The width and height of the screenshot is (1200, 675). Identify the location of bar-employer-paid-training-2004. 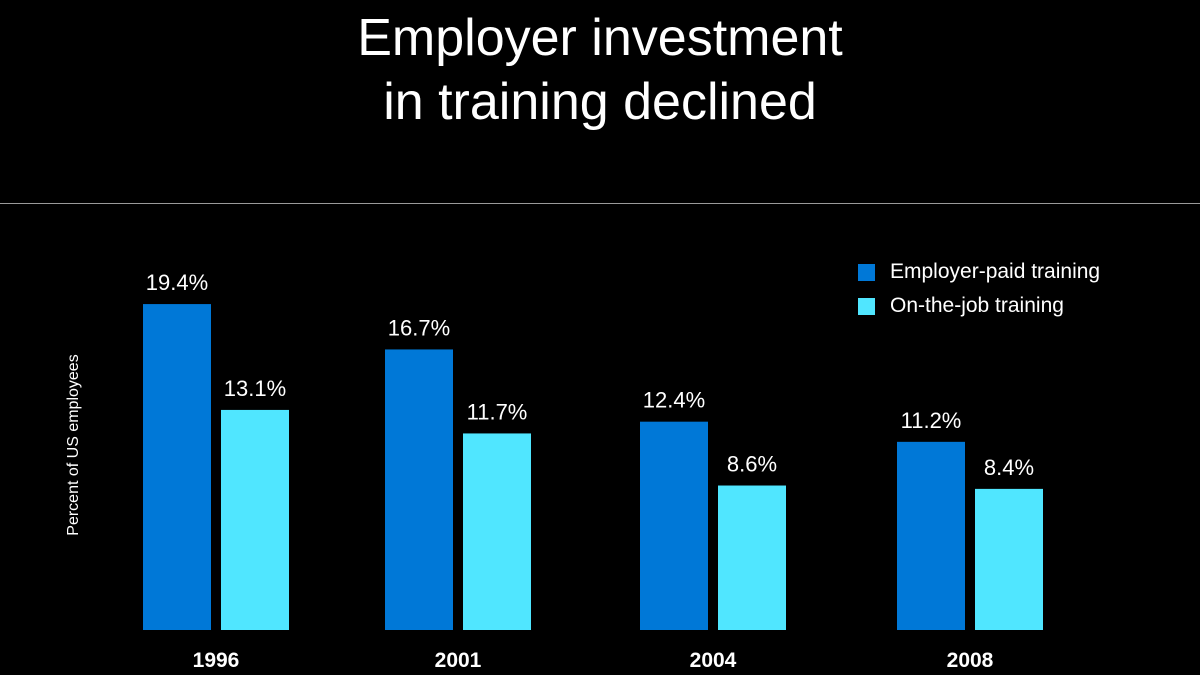
(674, 525).